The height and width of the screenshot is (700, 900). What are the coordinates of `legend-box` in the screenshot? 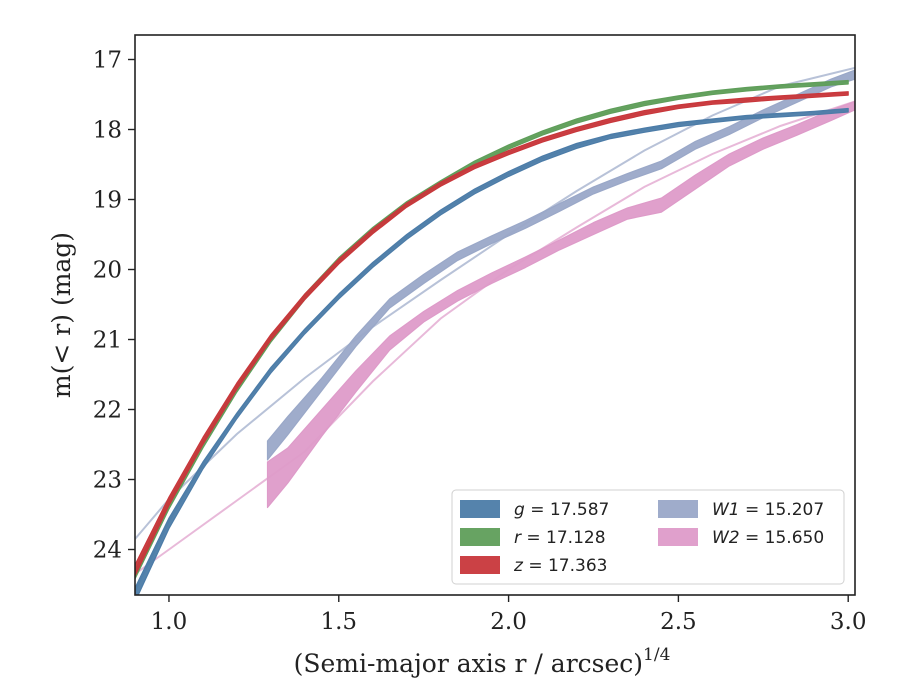 It's located at (648, 537).